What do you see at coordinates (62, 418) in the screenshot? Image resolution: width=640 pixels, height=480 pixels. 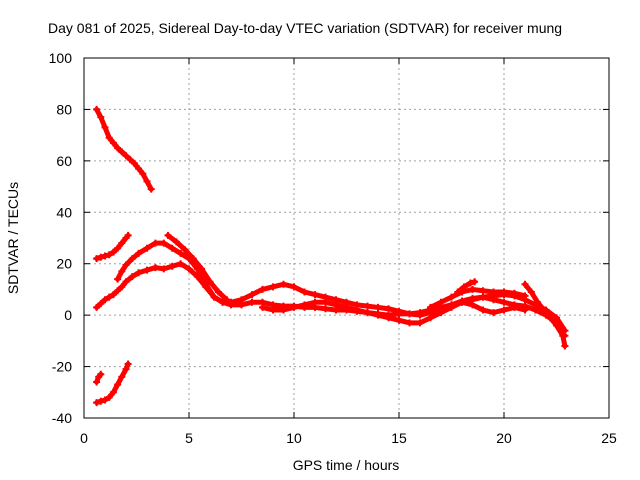 I see `y-tick-label: -40` at bounding box center [62, 418].